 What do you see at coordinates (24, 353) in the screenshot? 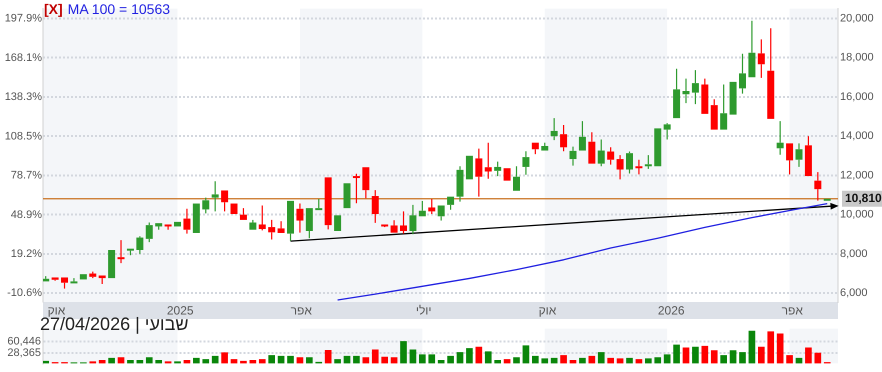
I see `y-tick-label: 28,365` at bounding box center [24, 353].